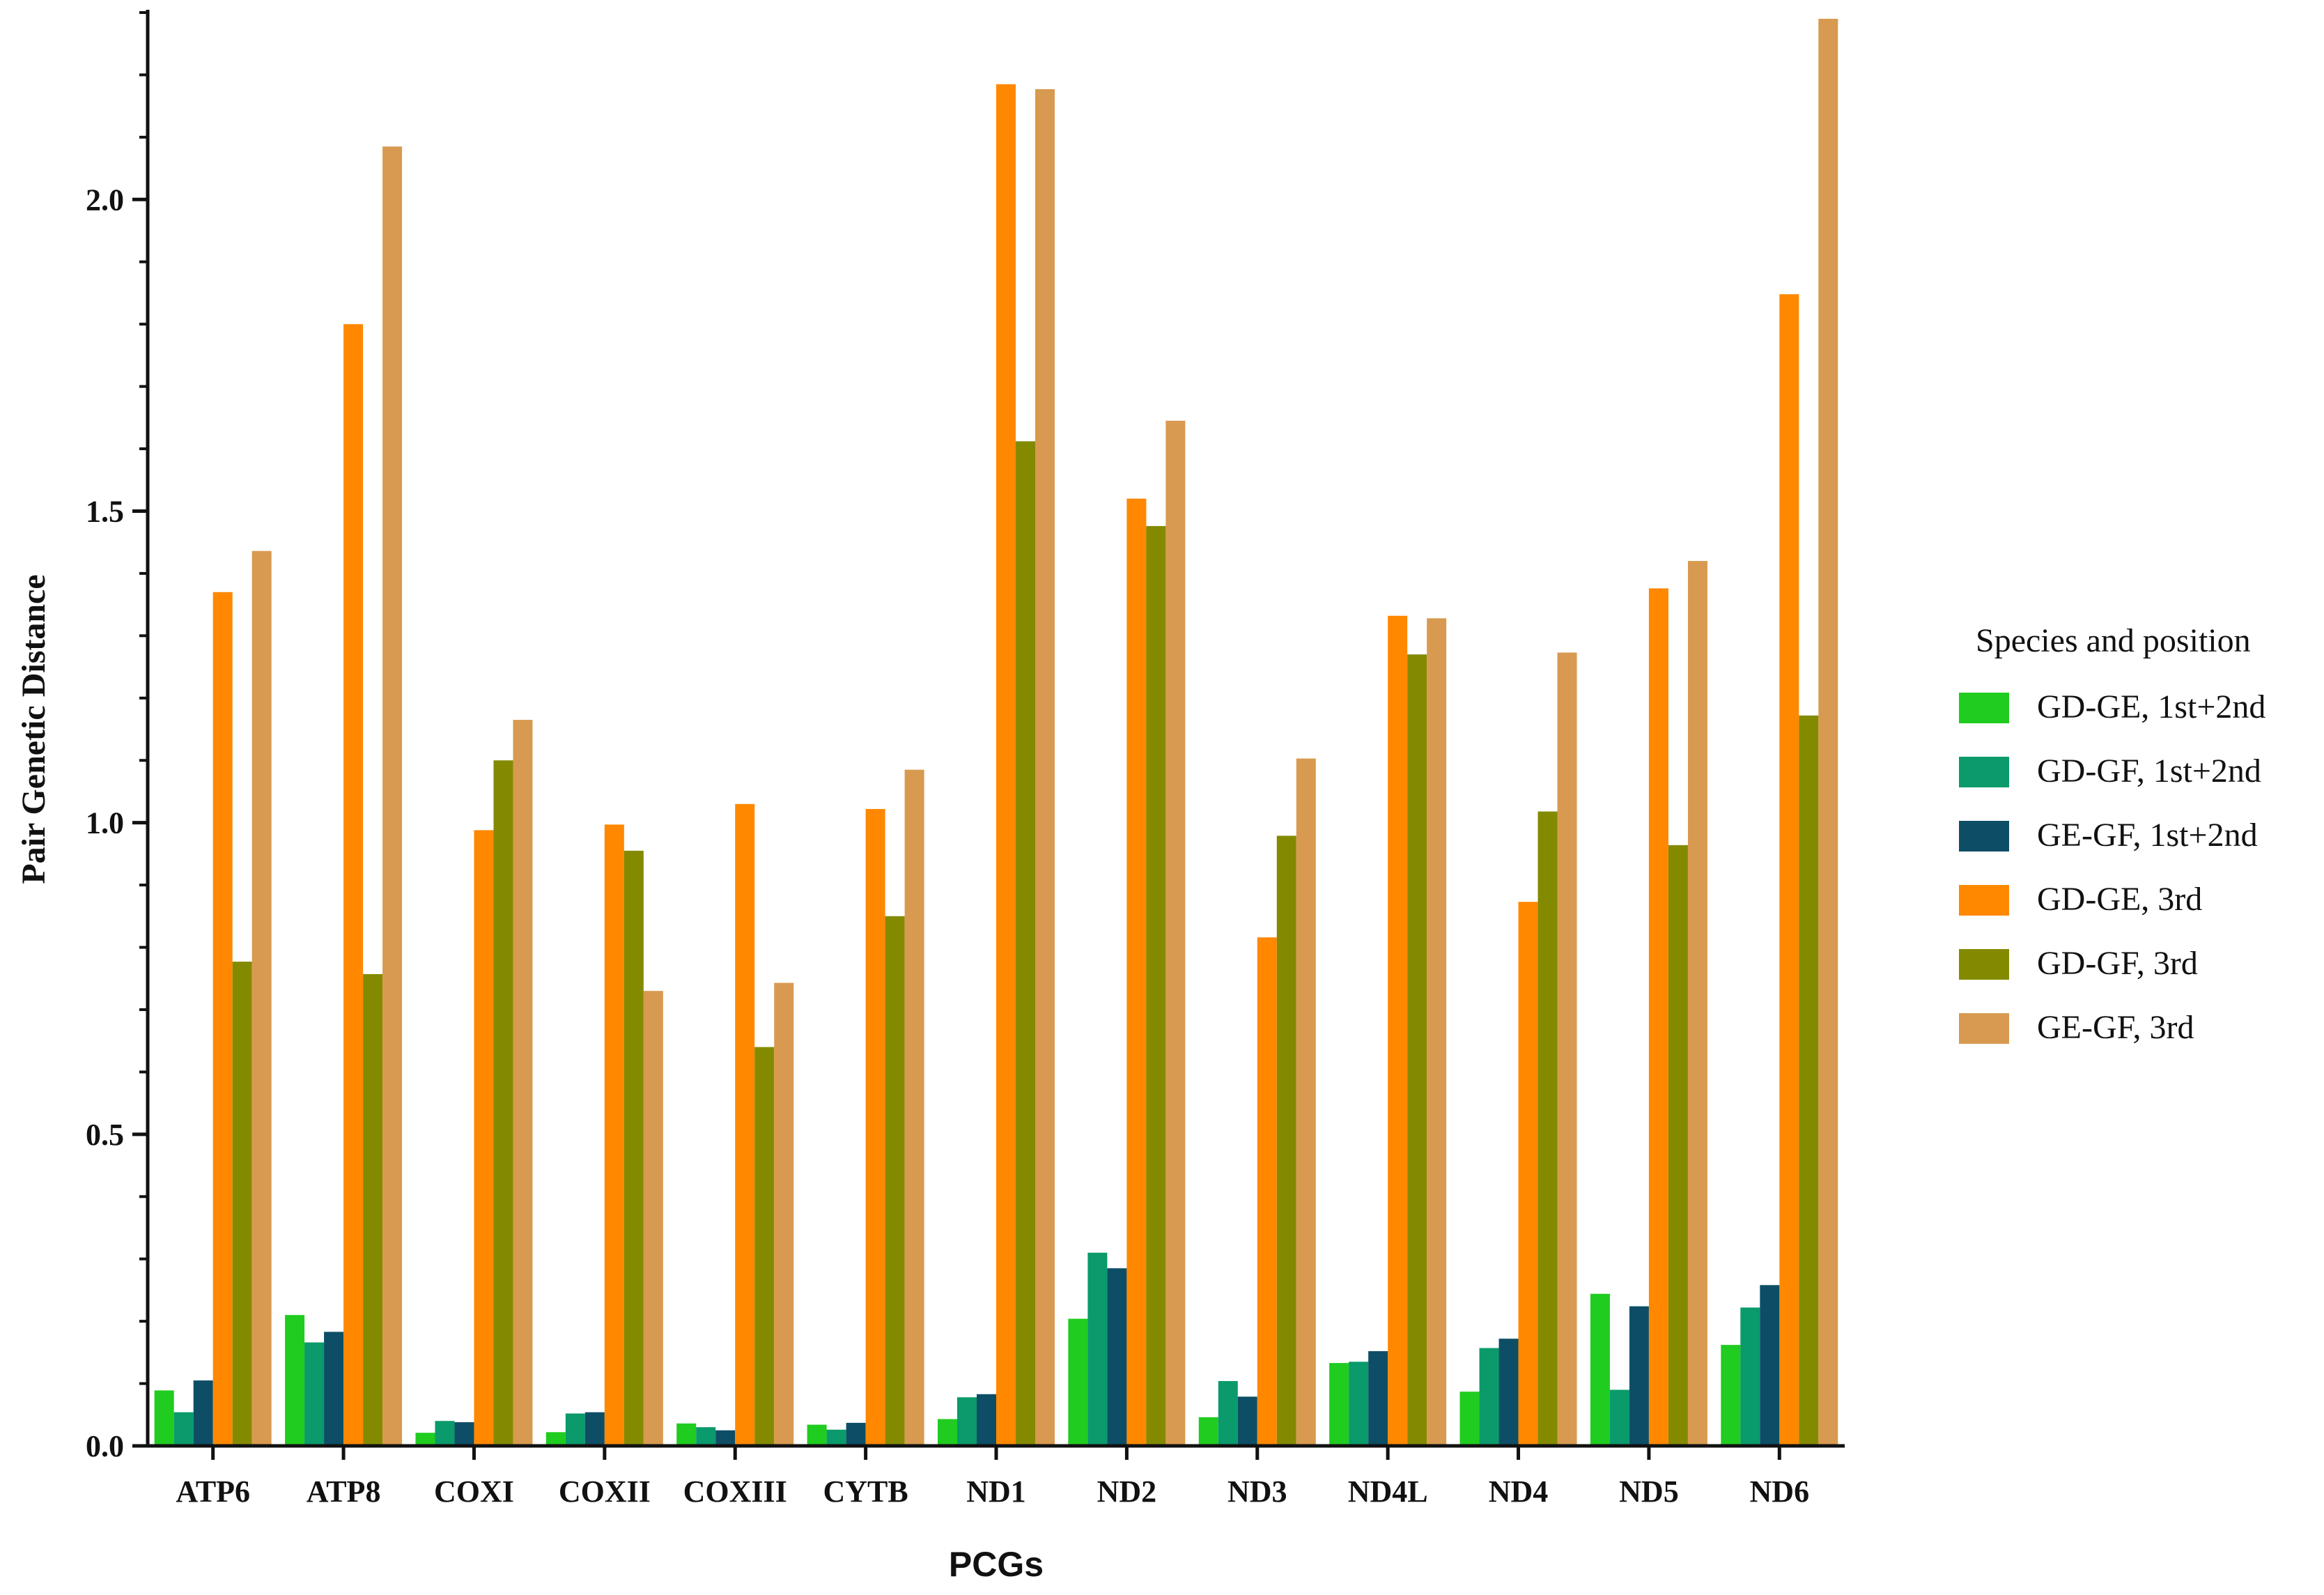 The height and width of the screenshot is (1595, 2324). Describe the element at coordinates (1127, 1491) in the screenshot. I see `x-tick-label: ND2` at that location.